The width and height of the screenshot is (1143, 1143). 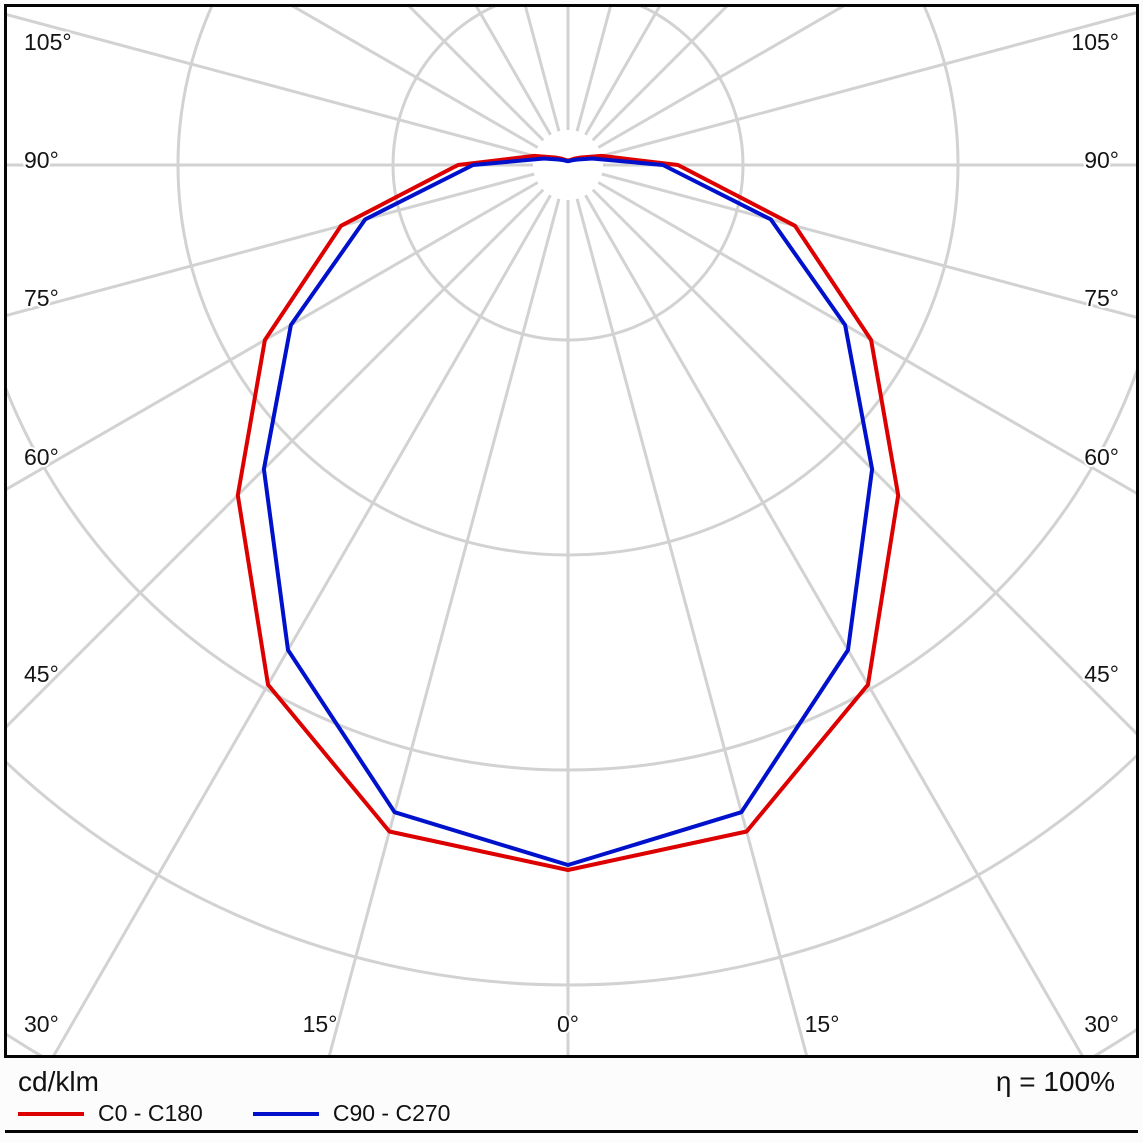 I want to click on legend-label-c0-c180: C0 - C180, so click(x=150, y=1113).